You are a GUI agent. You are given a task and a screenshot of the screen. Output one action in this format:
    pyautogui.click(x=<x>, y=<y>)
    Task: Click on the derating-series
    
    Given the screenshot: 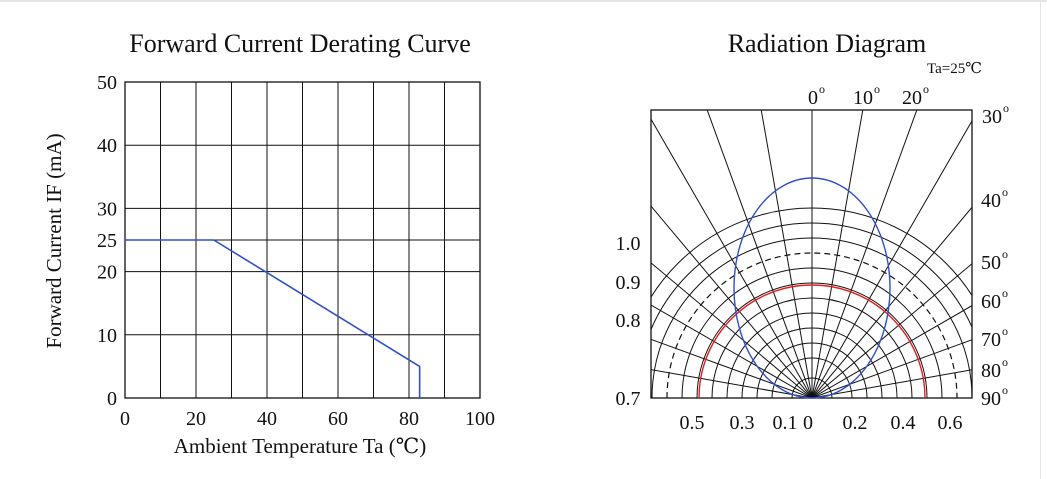 What is the action you would take?
    pyautogui.click(x=273, y=318)
    